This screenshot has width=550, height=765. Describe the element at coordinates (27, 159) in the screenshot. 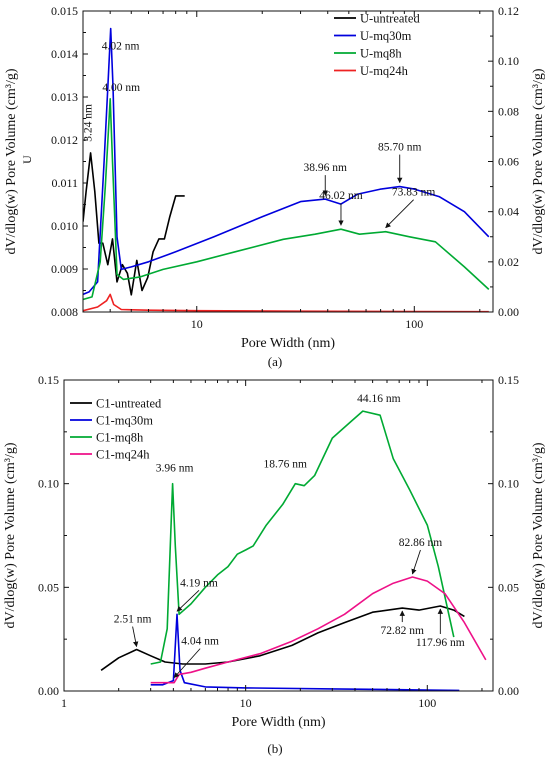

I see `y-axis-stray-label: U` at that location.